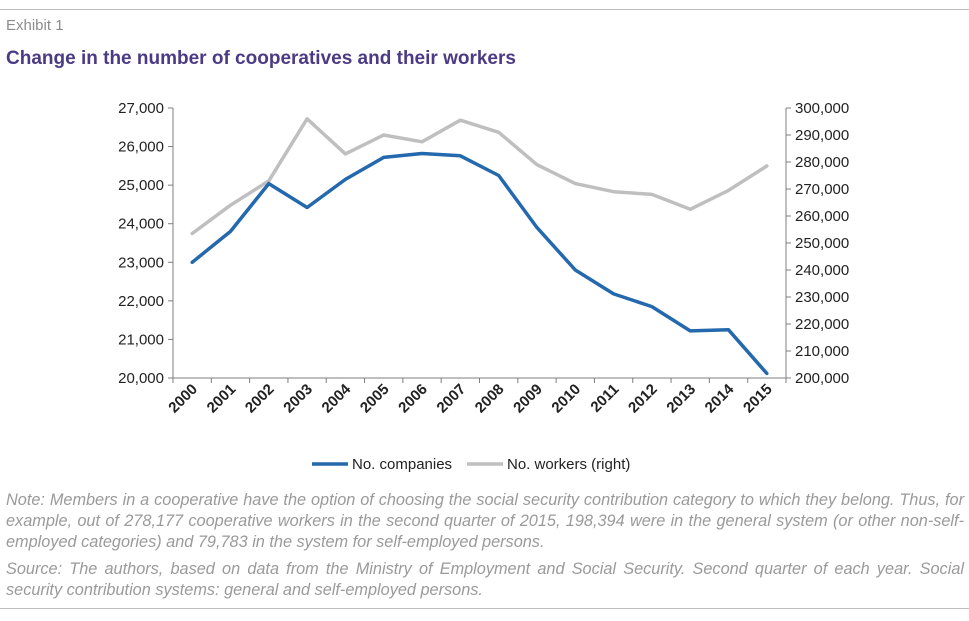  I want to click on x-tick-label: 2014, so click(720, 398).